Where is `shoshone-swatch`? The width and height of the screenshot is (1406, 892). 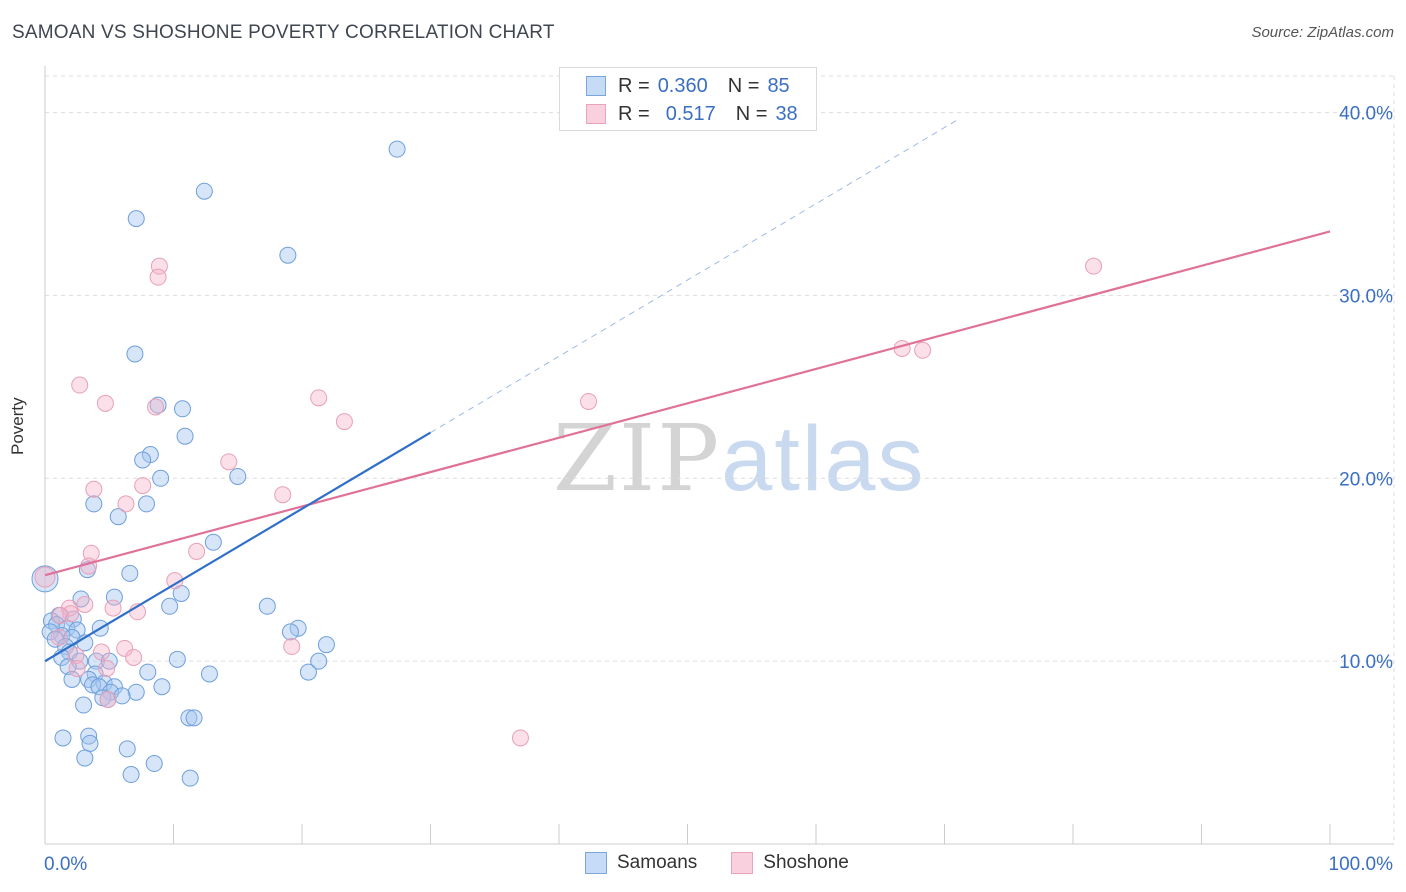 shoshone-swatch is located at coordinates (742, 863).